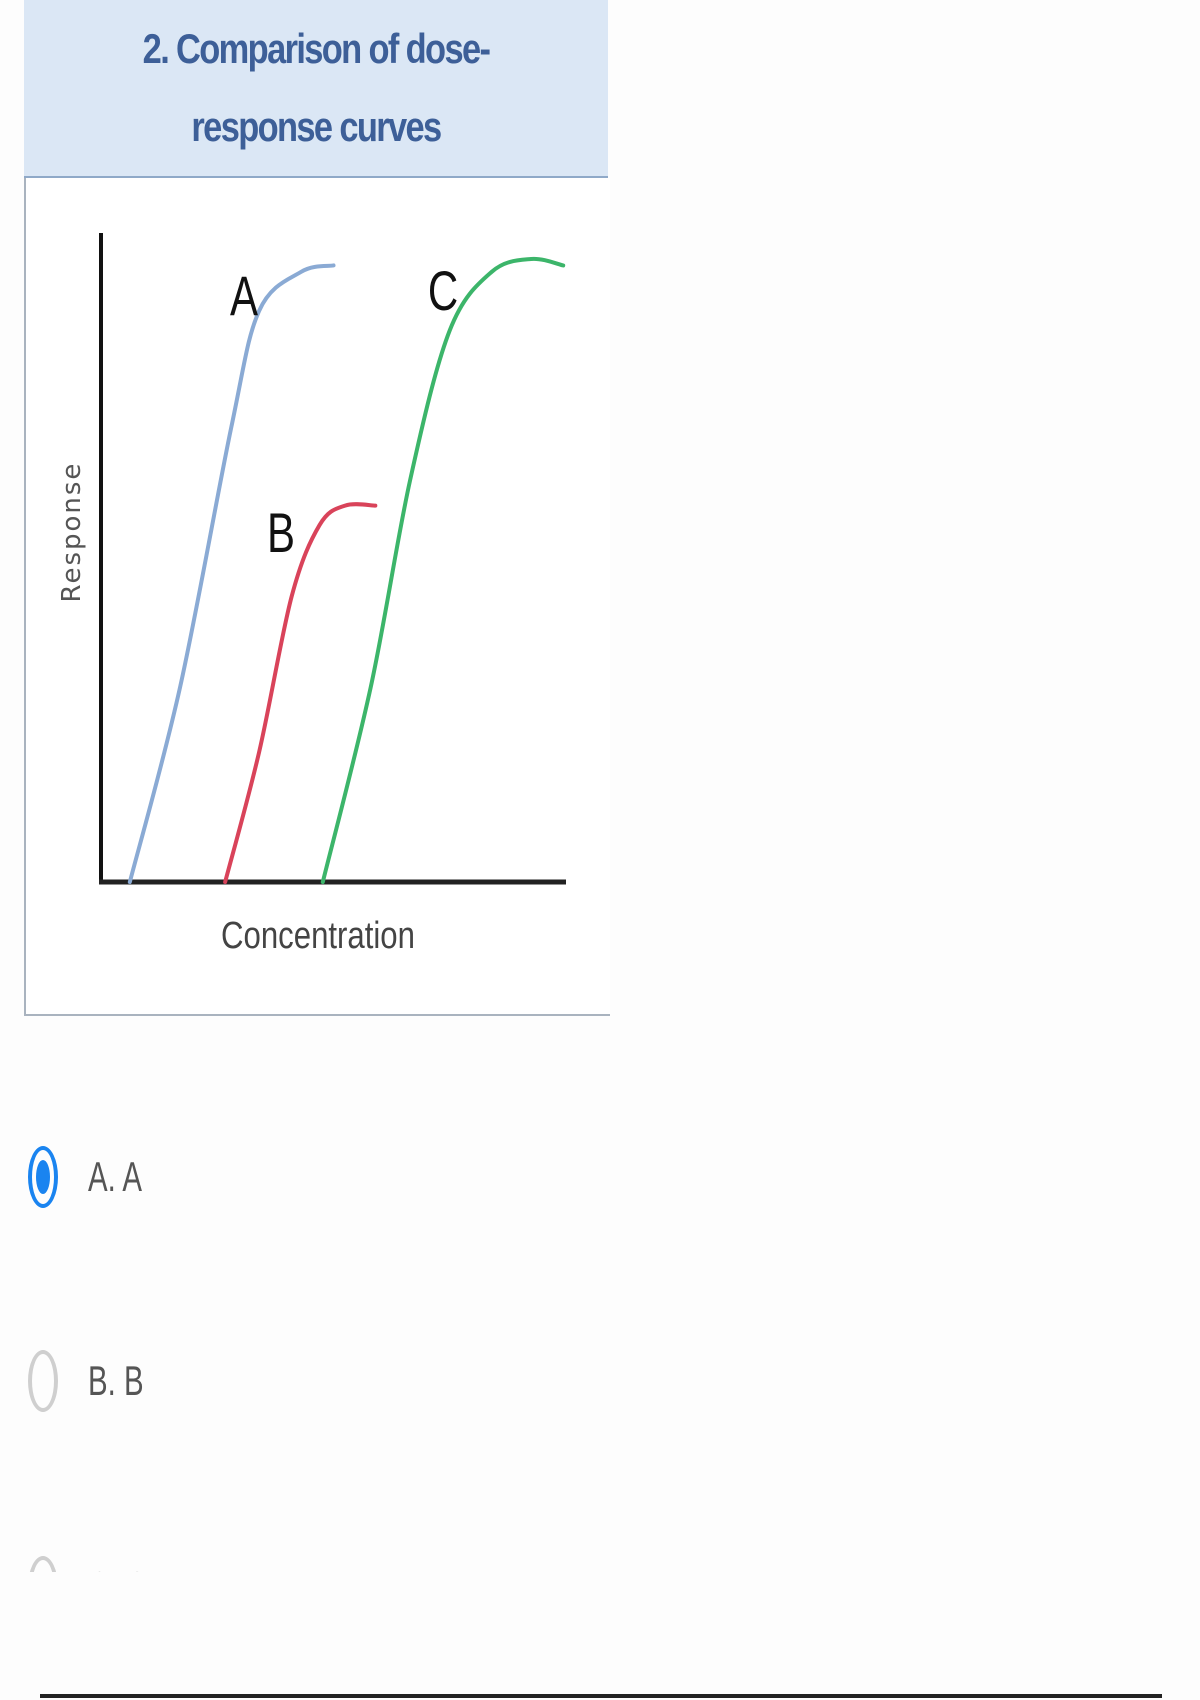 This screenshot has width=1200, height=1700. I want to click on option-a-label: A. A, so click(115, 1176).